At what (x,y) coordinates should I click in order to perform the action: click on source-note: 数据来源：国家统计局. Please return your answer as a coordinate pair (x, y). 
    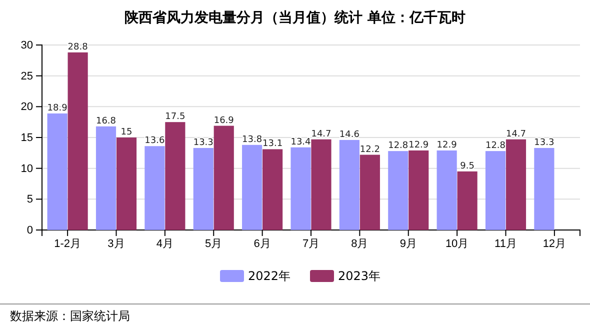
    Looking at the image, I should click on (70, 316).